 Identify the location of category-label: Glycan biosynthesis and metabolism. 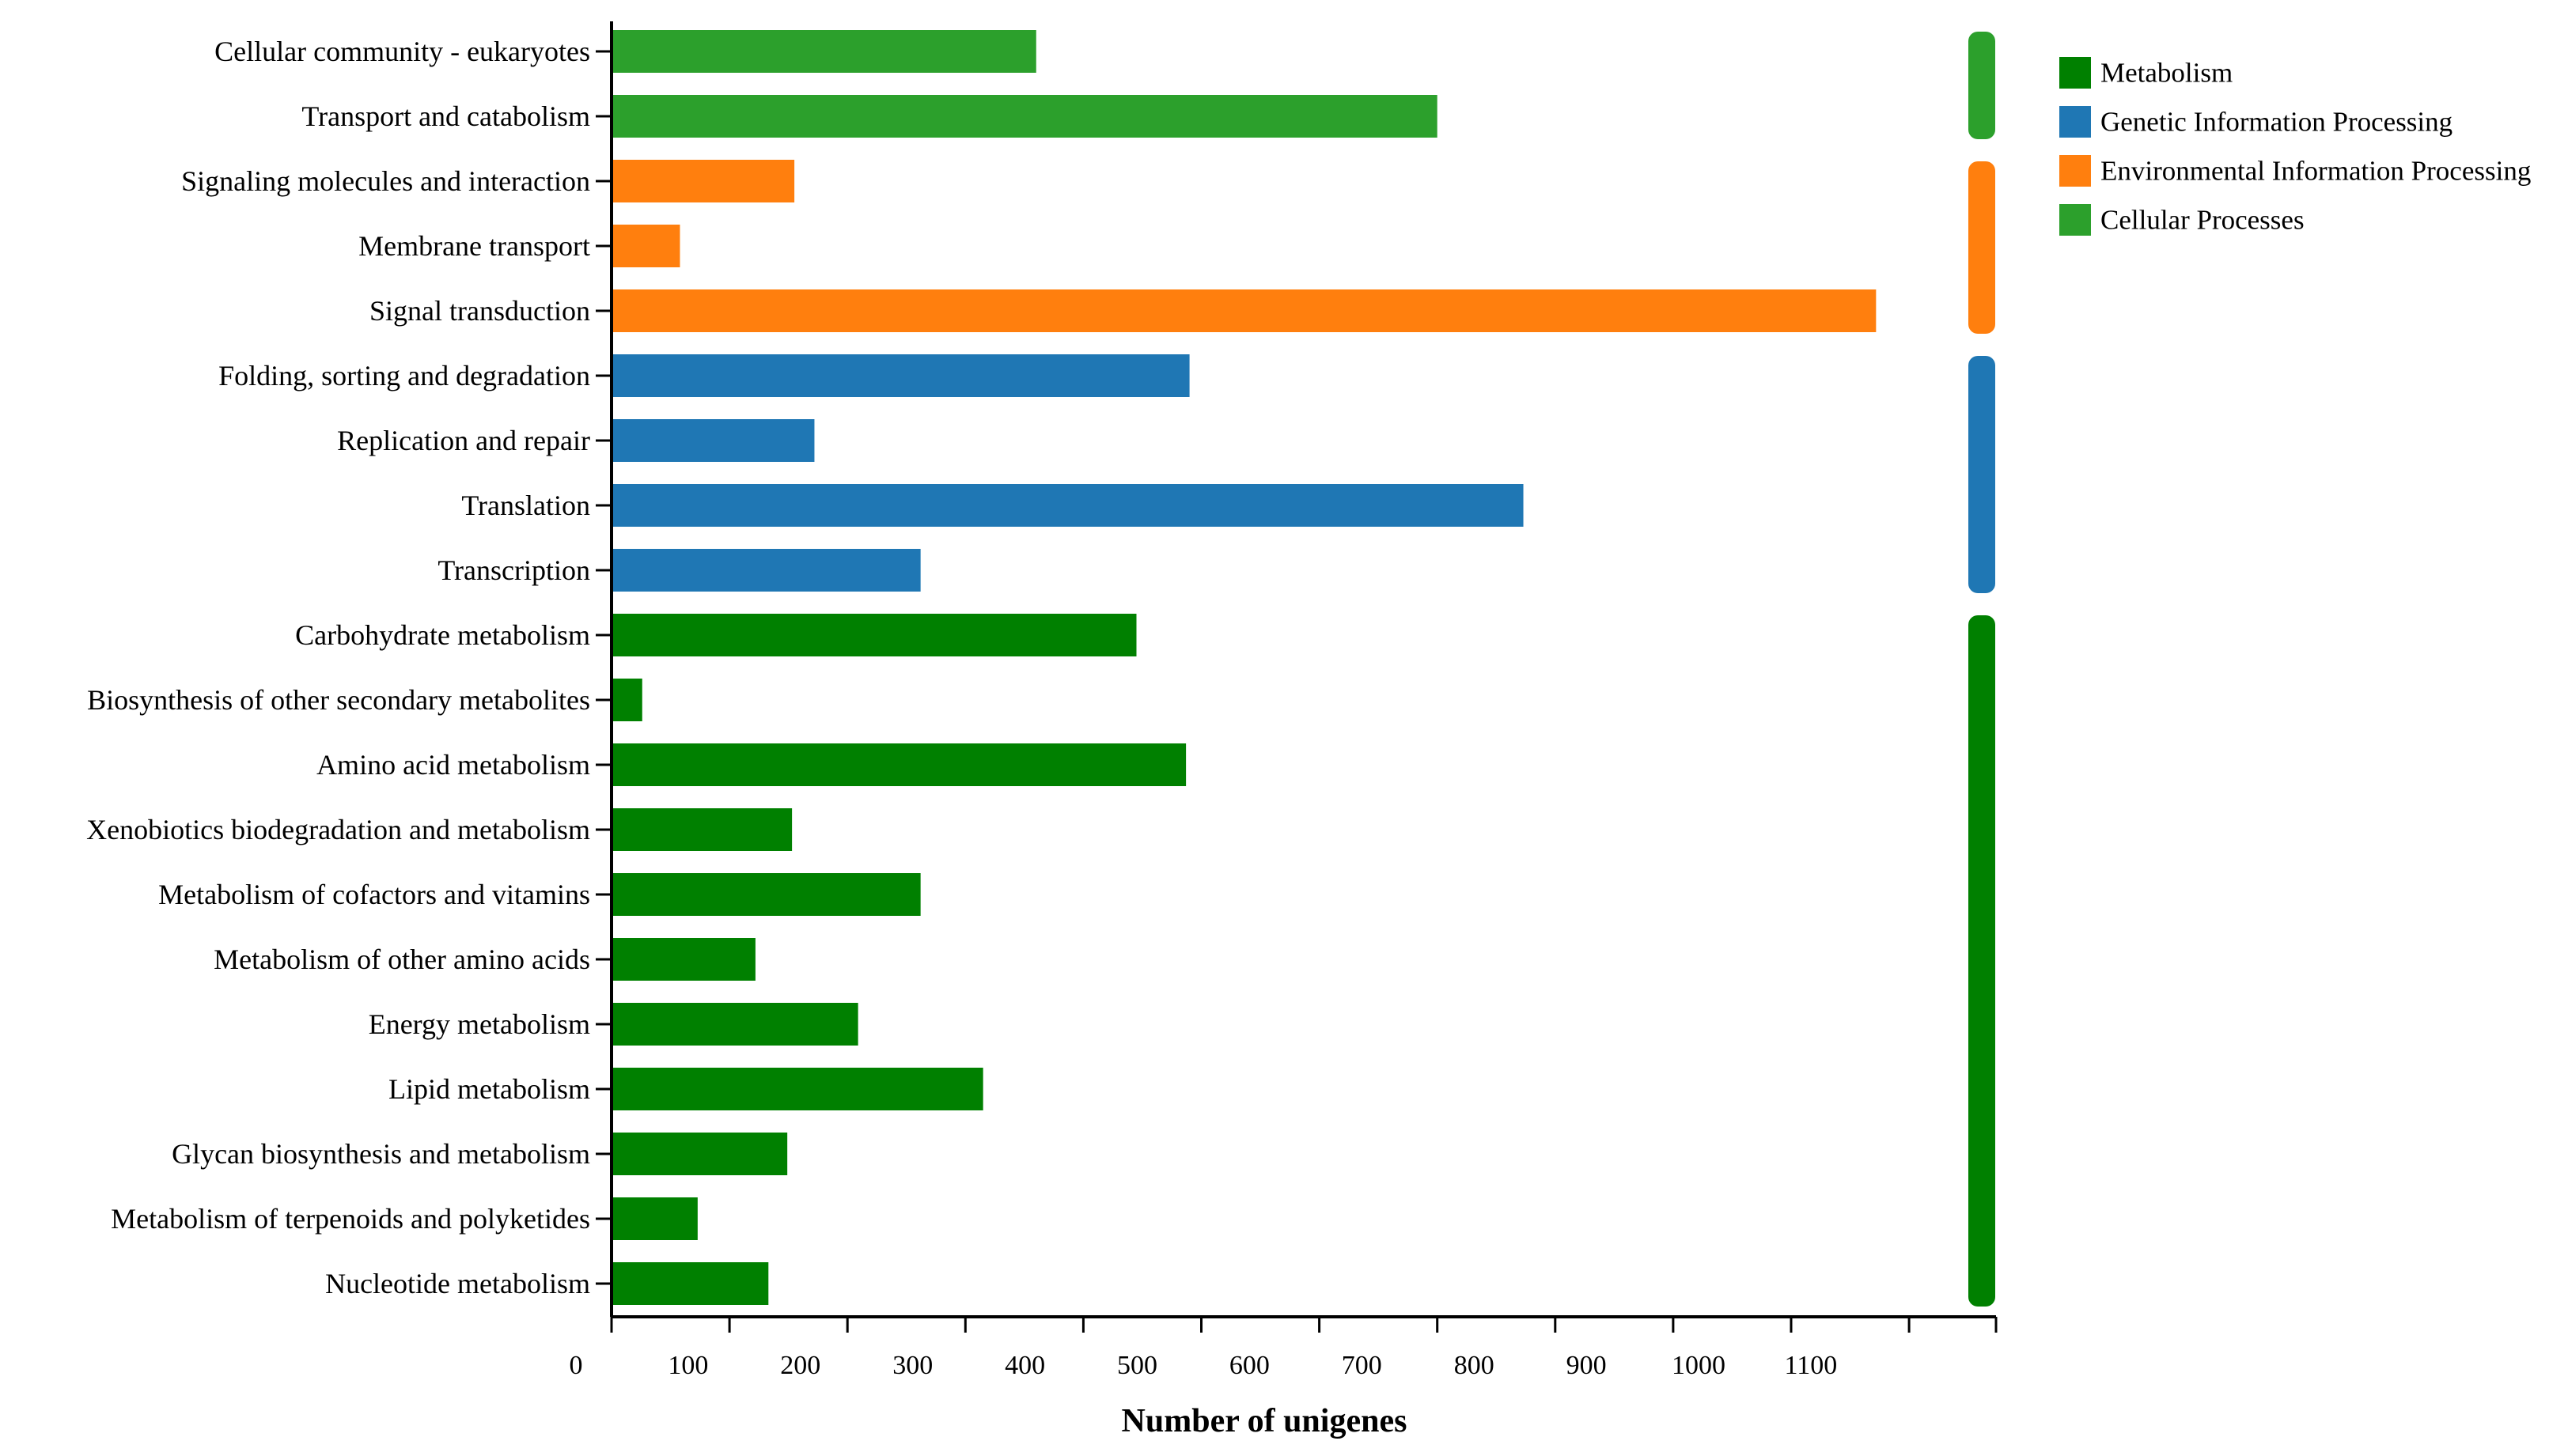
(381, 1154).